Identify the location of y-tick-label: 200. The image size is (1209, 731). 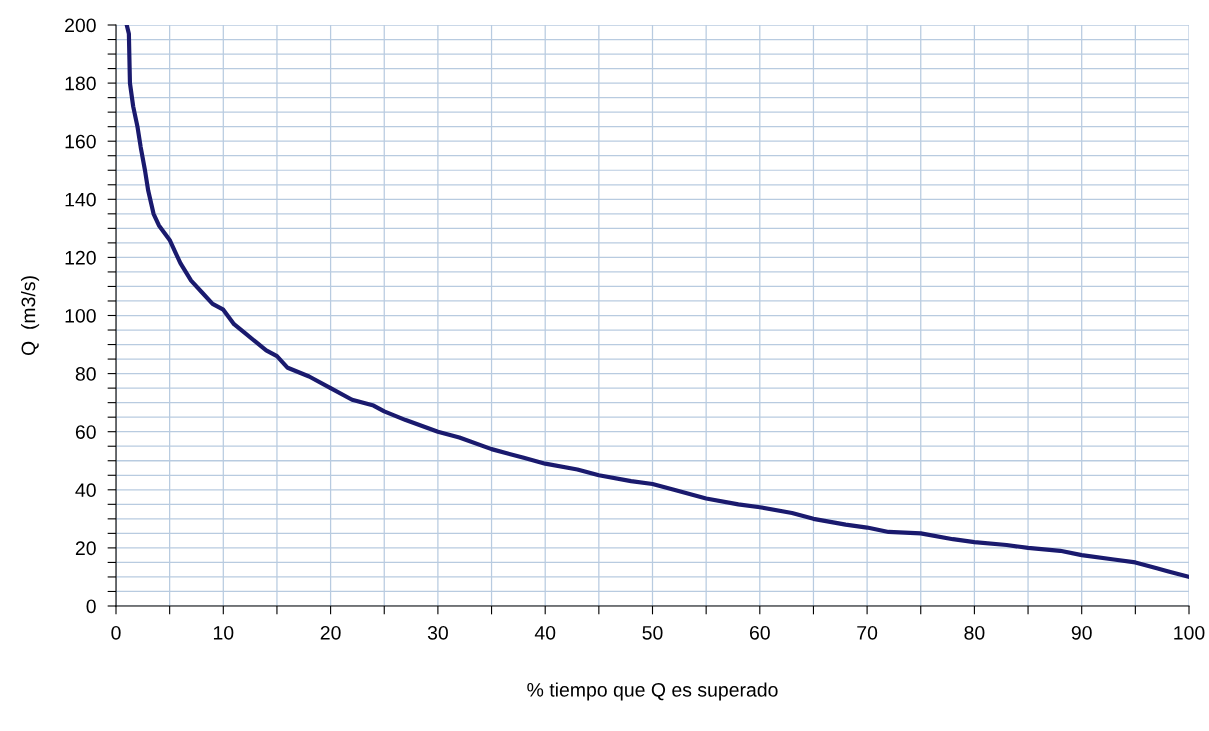
(80, 25).